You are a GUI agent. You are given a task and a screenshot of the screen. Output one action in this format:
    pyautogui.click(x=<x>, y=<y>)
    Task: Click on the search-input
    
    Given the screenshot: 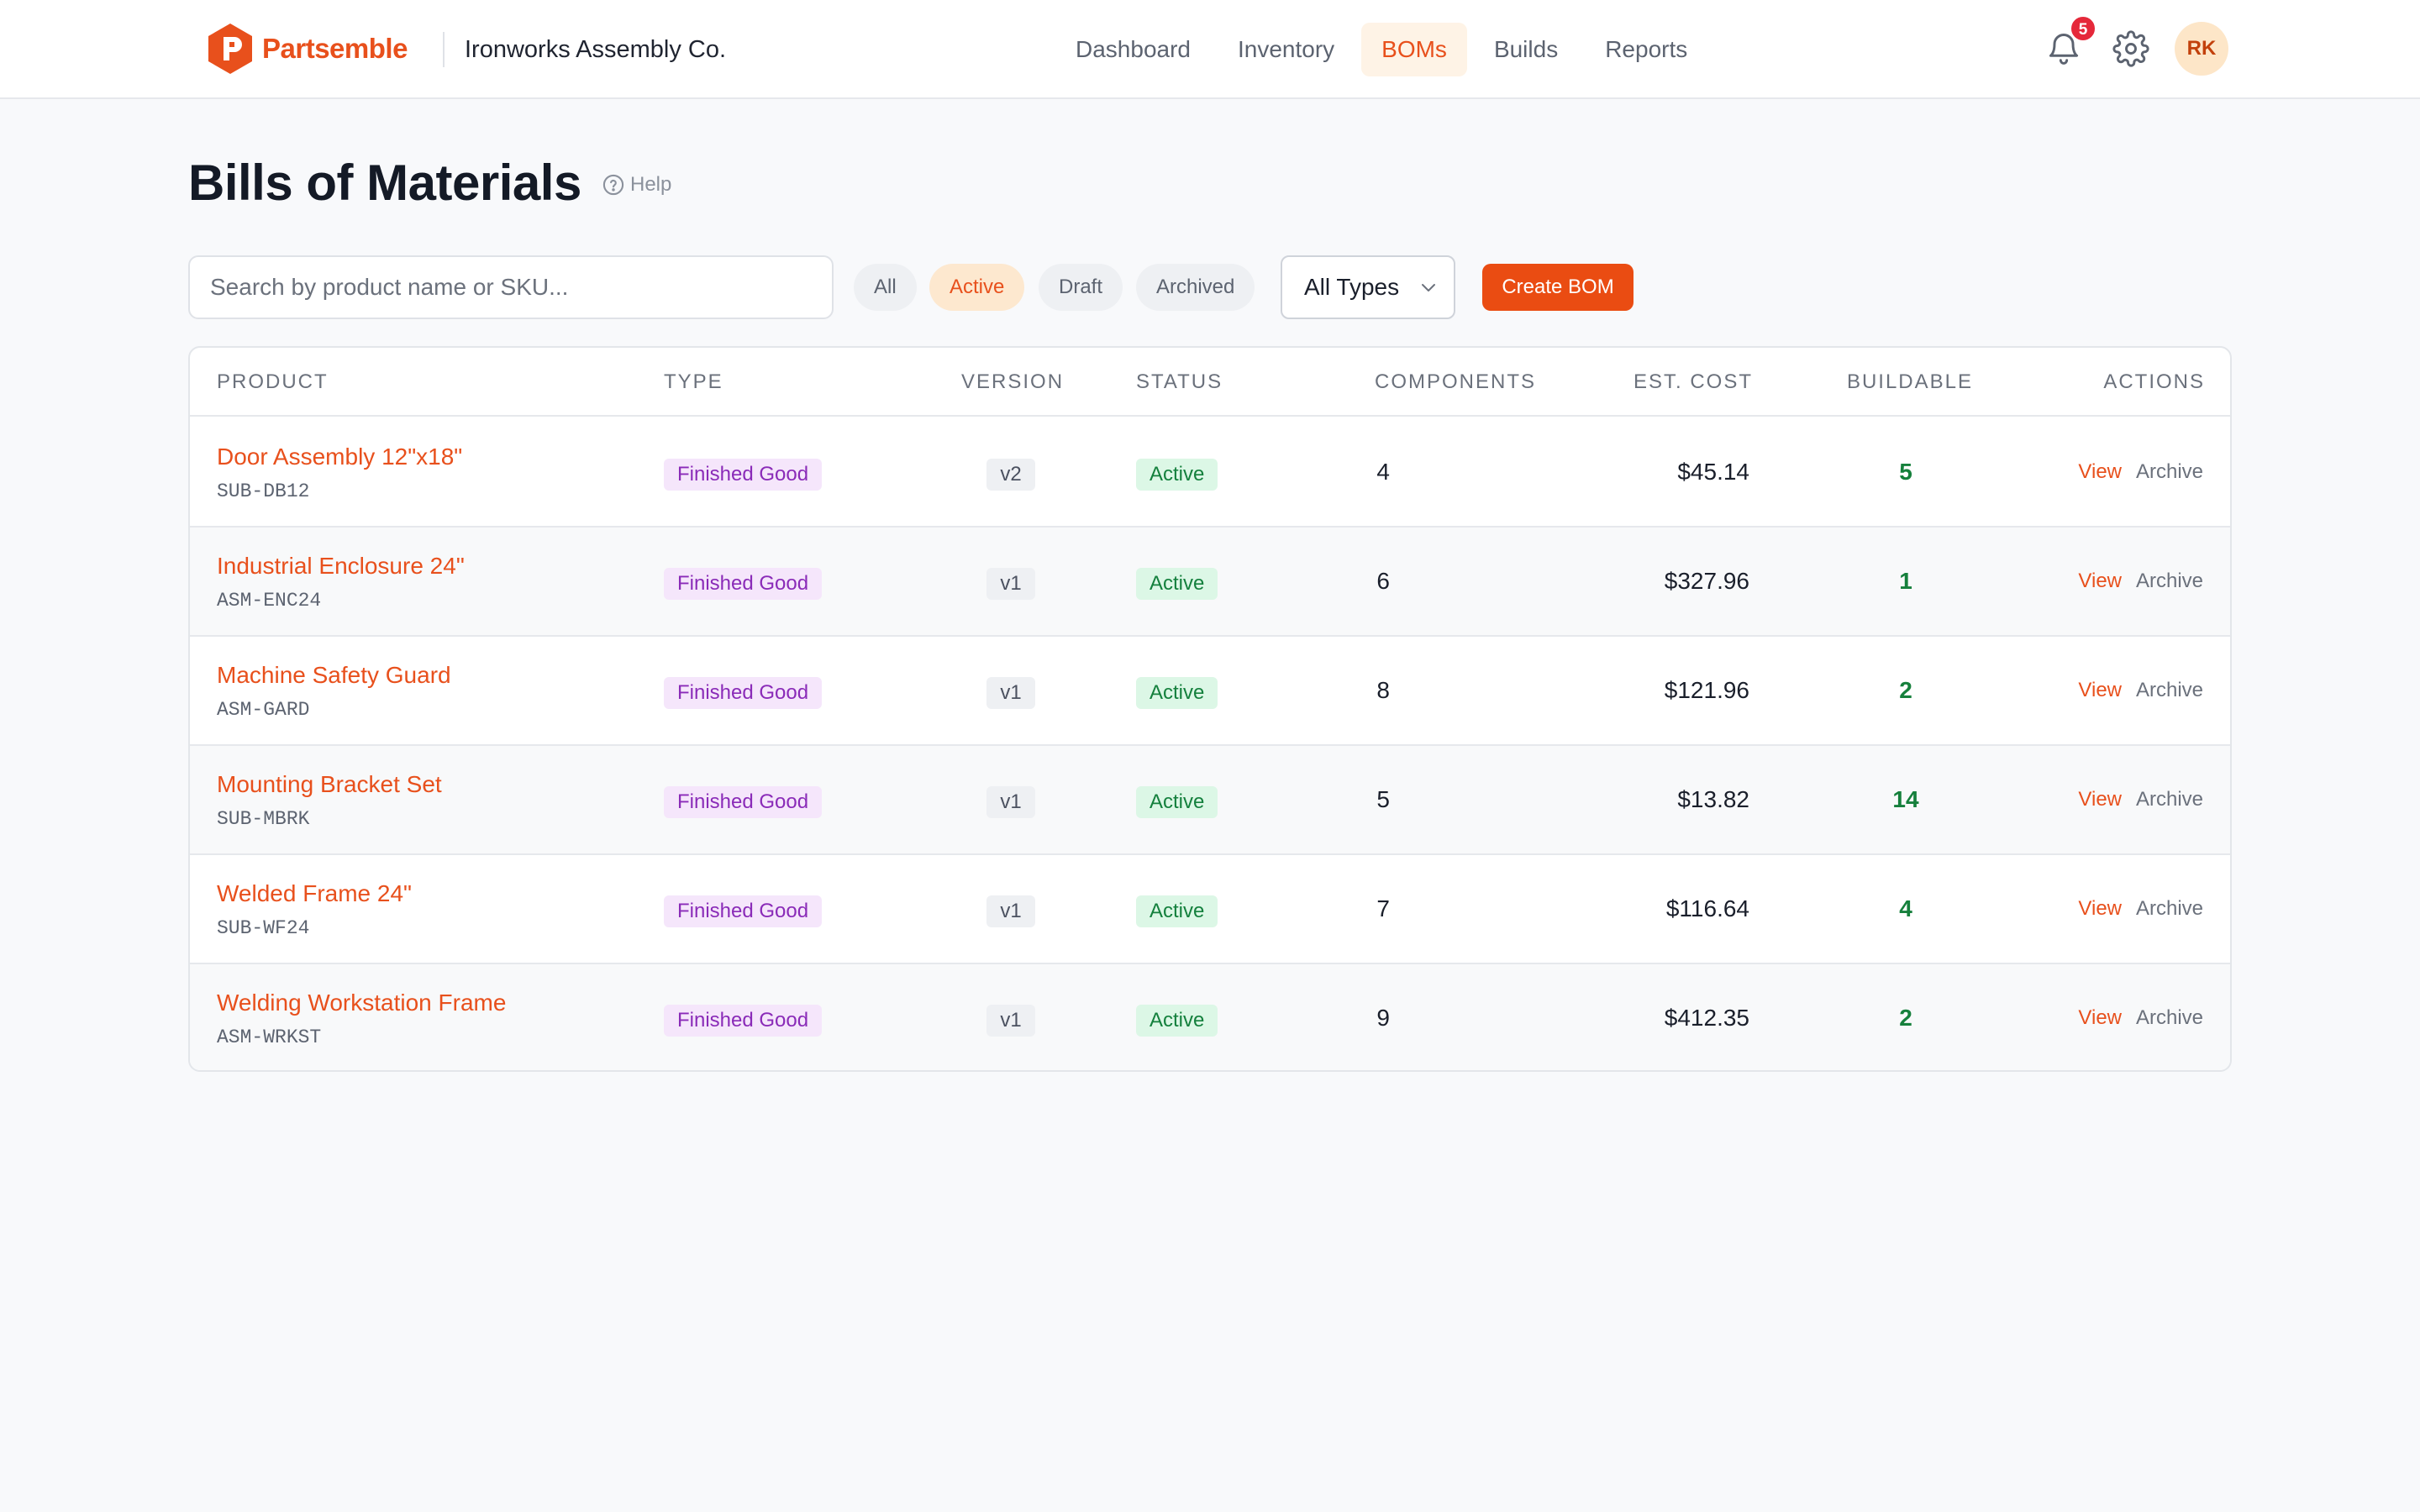 What is the action you would take?
    pyautogui.click(x=511, y=287)
    